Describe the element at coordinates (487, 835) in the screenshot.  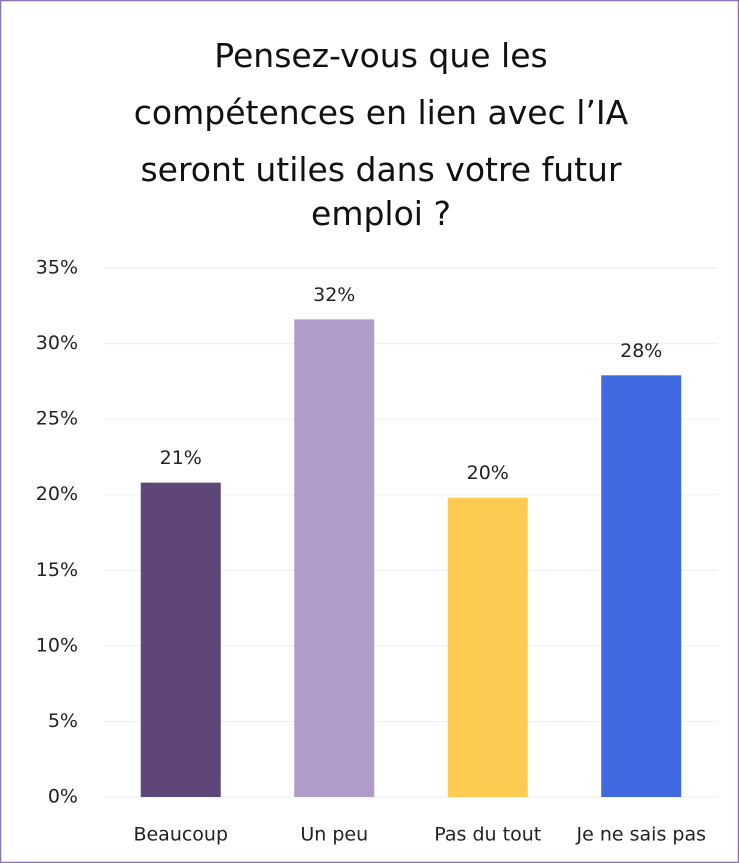
I see `x-tick-label: Pas du tout` at that location.